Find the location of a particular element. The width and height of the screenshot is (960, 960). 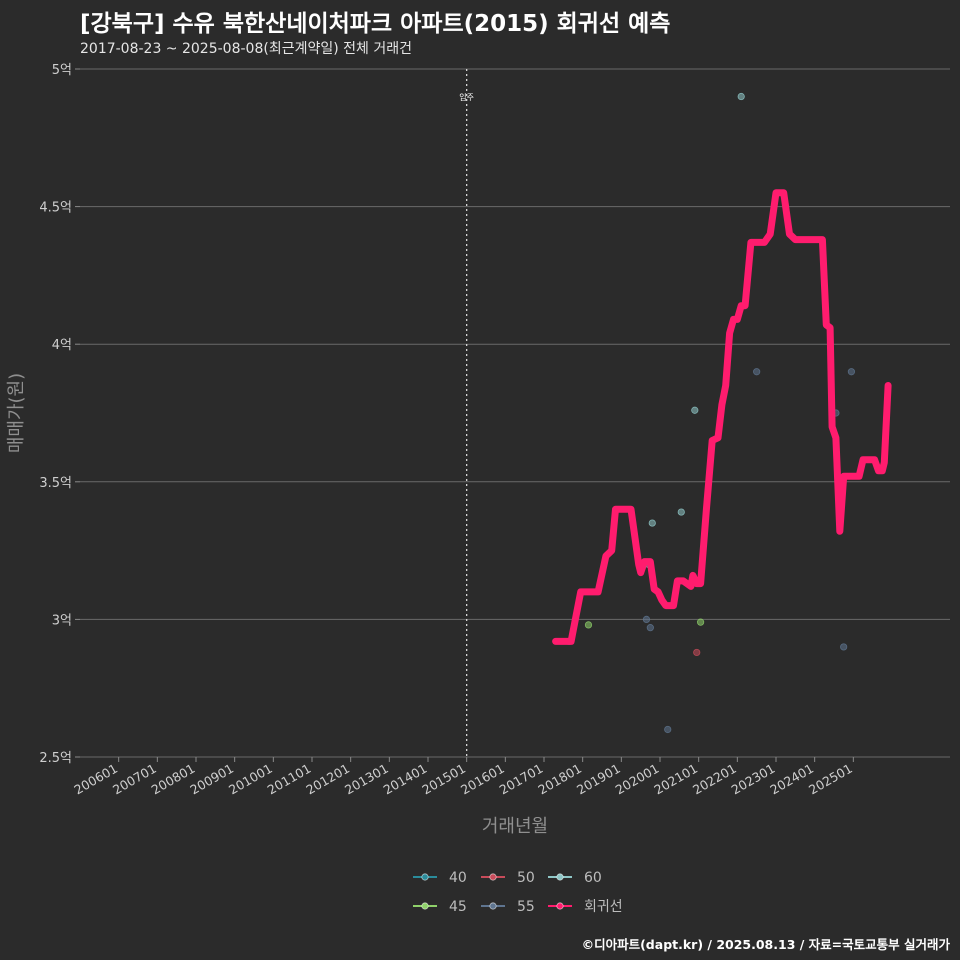

x-tick-label: 202401 is located at coordinates (791, 779).